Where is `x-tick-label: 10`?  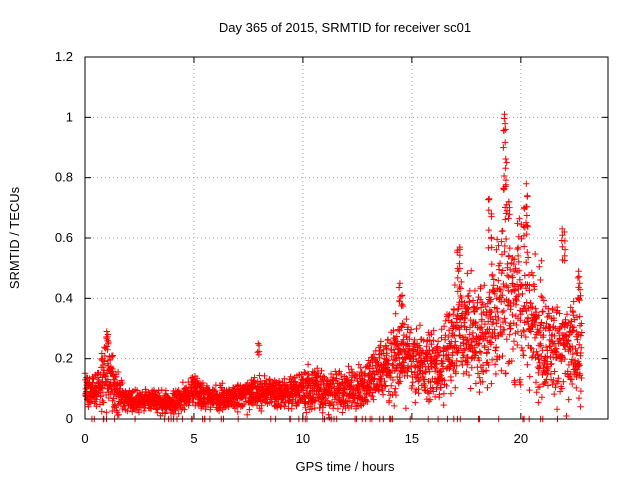 x-tick-label: 10 is located at coordinates (303, 438).